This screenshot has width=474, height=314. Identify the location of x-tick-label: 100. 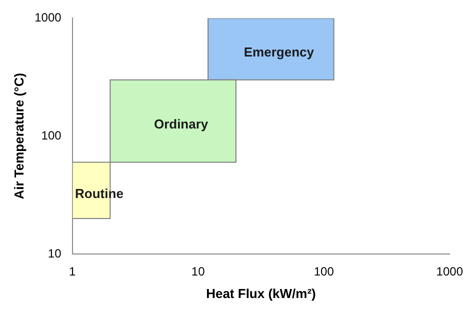
(324, 271).